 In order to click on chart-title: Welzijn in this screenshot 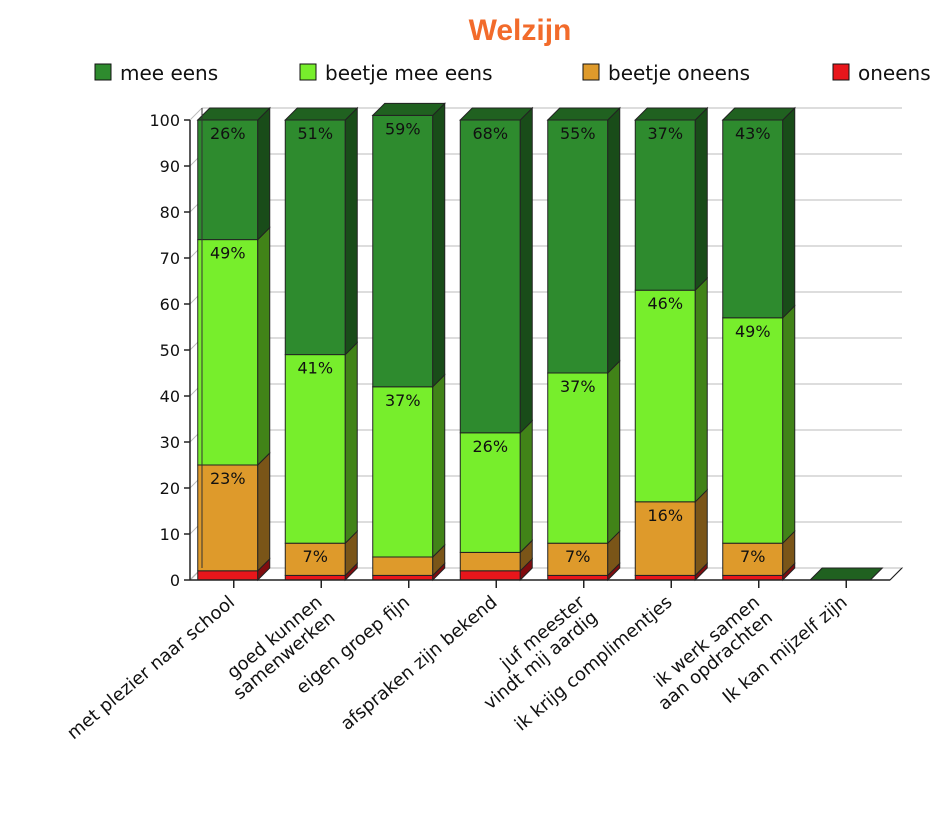, I will do `click(520, 30)`.